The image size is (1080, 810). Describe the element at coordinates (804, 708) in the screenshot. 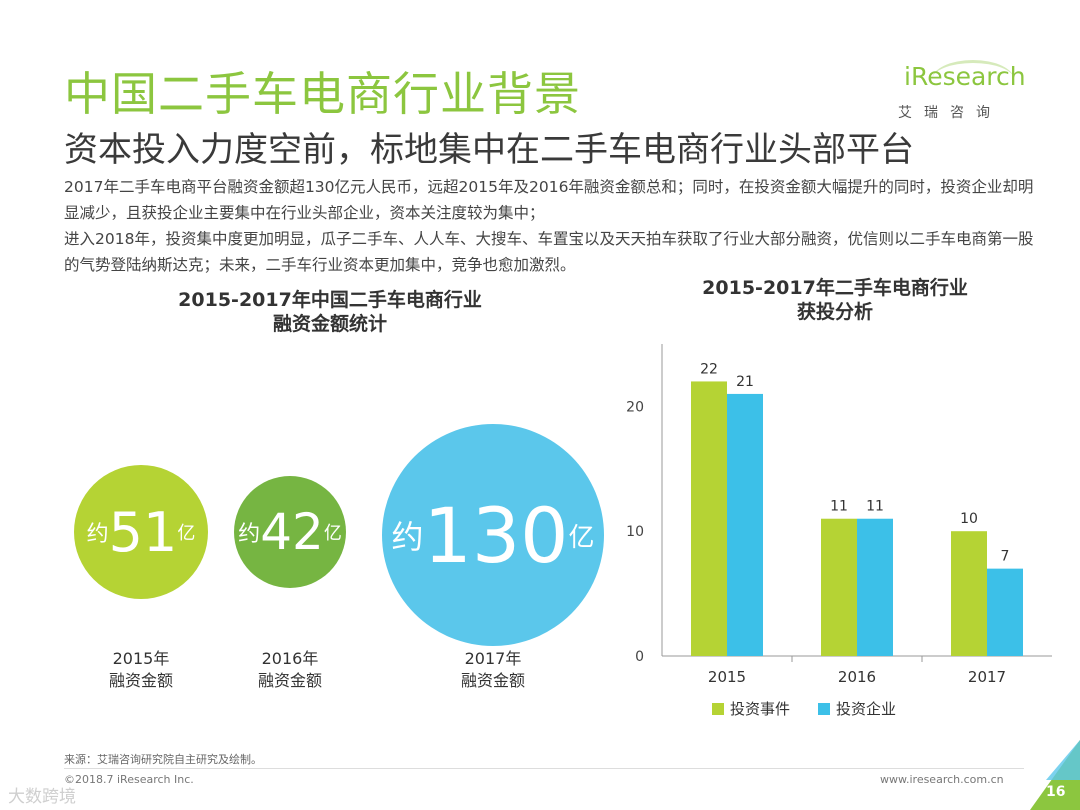

I see `bar-chart-legend: 投资事件 投资企业` at that location.